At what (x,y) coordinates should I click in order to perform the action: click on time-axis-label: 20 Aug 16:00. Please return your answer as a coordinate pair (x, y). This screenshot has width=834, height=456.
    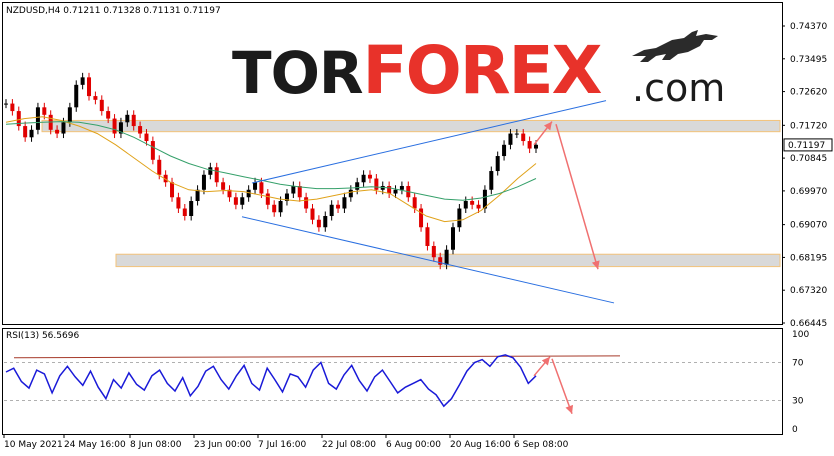
    Looking at the image, I should click on (480, 445).